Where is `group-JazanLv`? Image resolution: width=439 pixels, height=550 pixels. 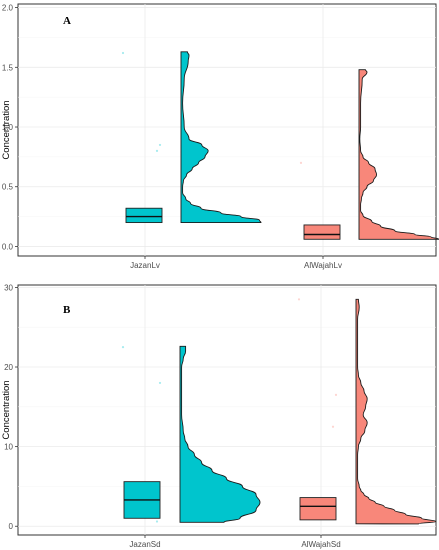 group-JazanLv is located at coordinates (191, 137).